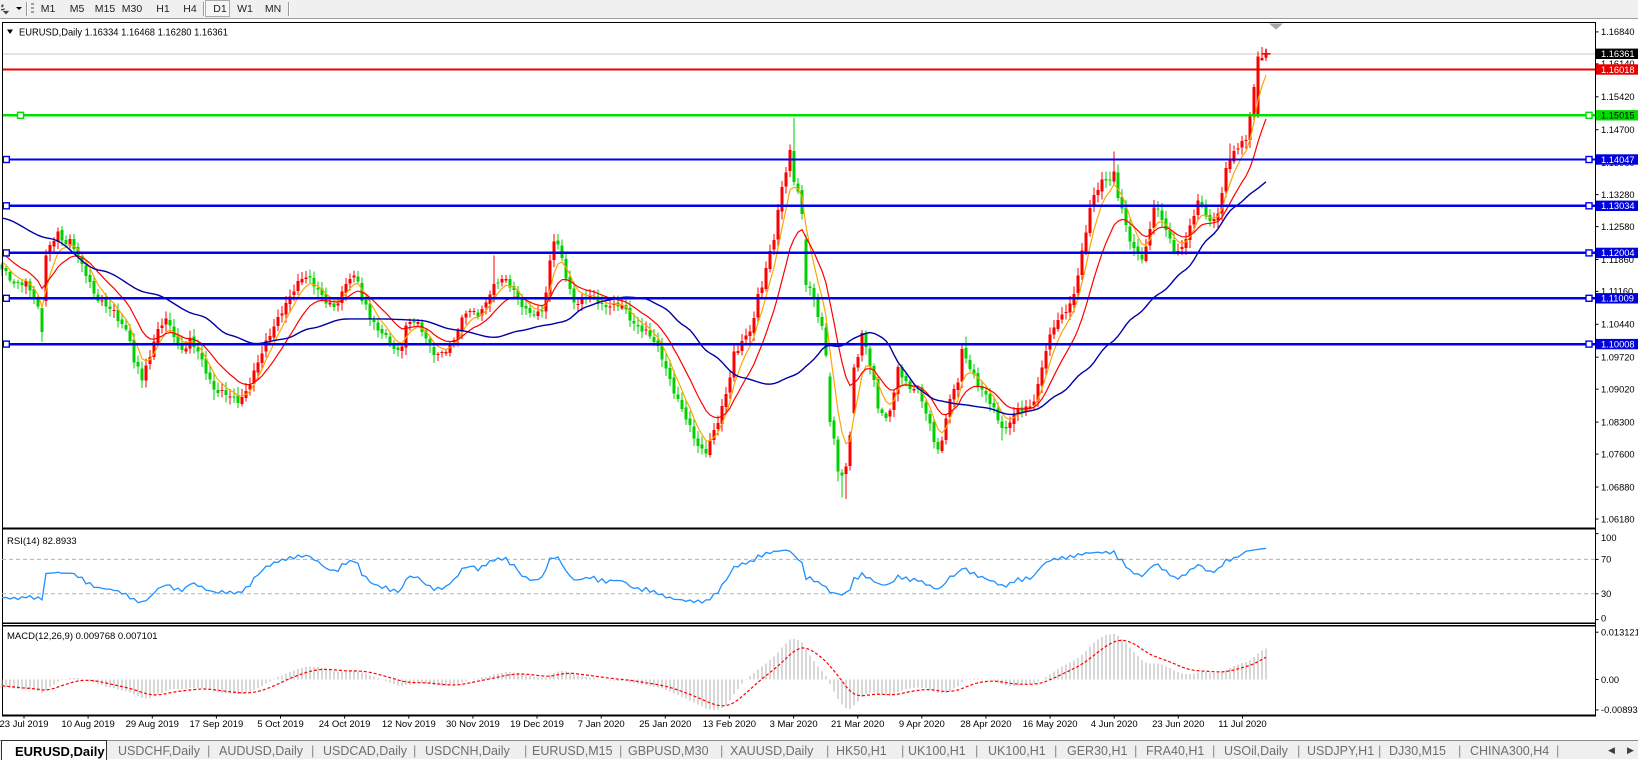 The height and width of the screenshot is (764, 1638). I want to click on svg-text: 1.13034, so click(1618, 206).